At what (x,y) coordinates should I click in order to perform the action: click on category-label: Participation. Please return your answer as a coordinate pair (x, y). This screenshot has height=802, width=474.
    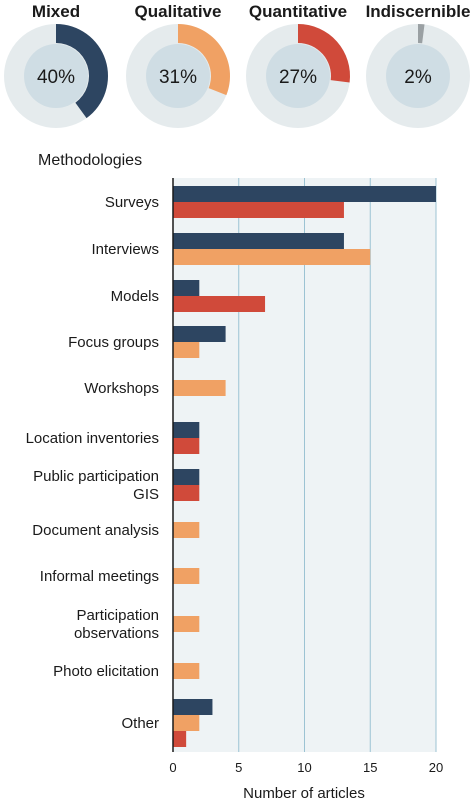
    Looking at the image, I should click on (117, 615).